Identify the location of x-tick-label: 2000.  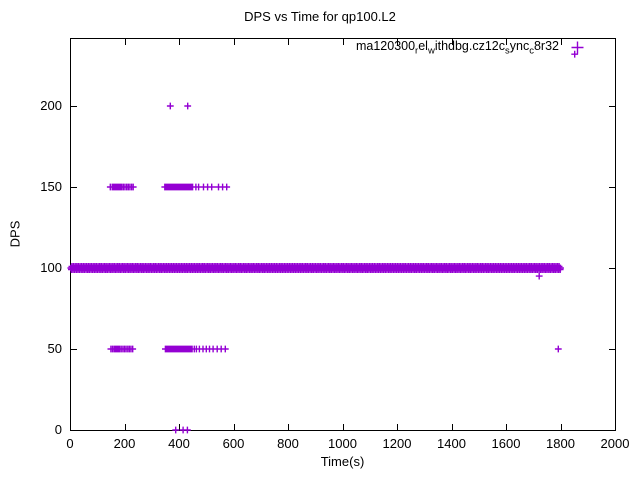
(615, 443).